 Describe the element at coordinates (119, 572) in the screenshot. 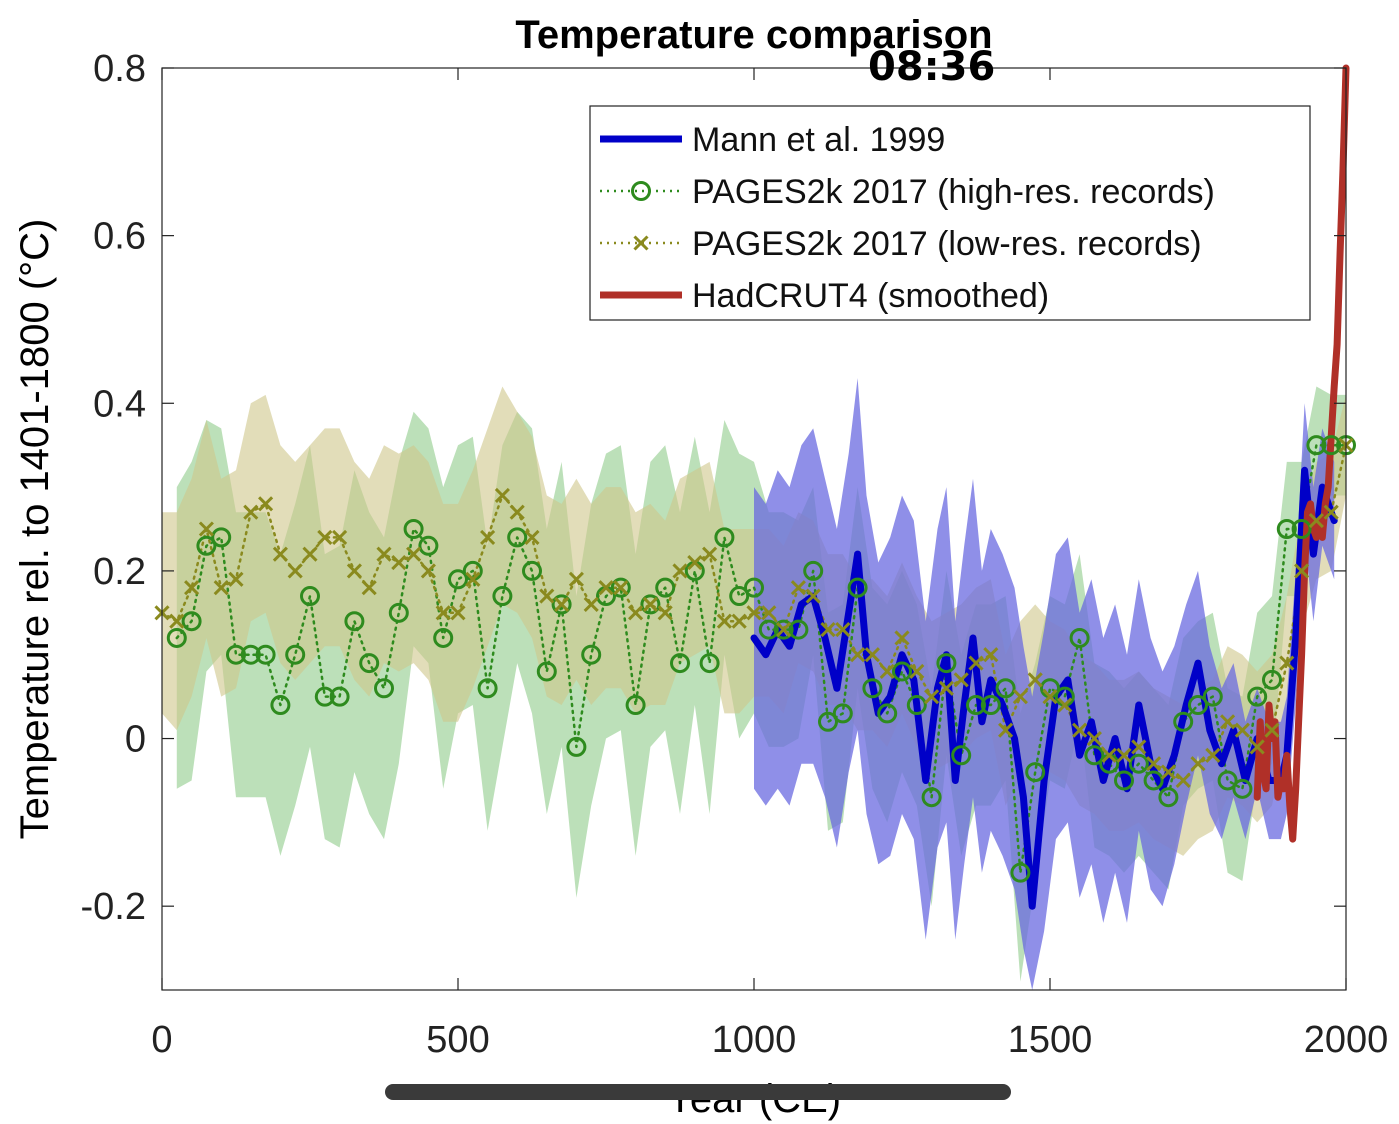

I see `y-tick-label: 0.2` at that location.